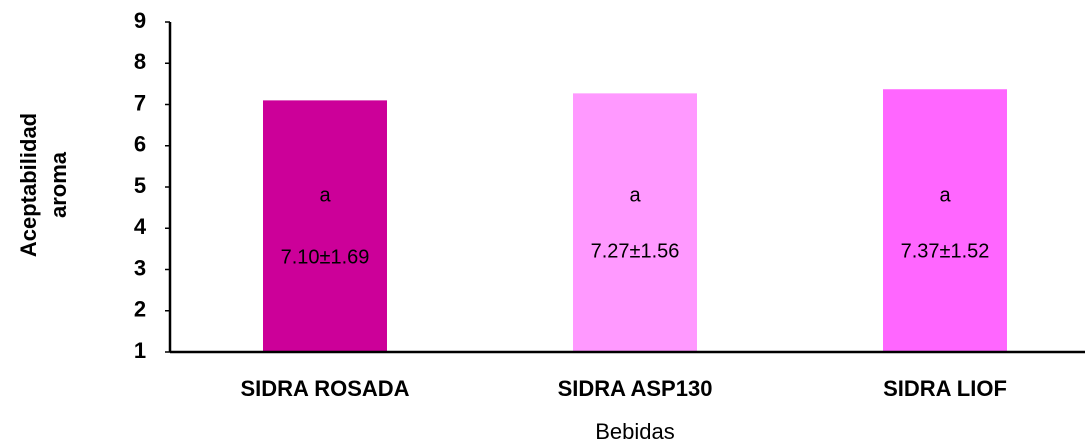 The width and height of the screenshot is (1089, 446). I want to click on value-label: 7.10±1.69, so click(325, 257).